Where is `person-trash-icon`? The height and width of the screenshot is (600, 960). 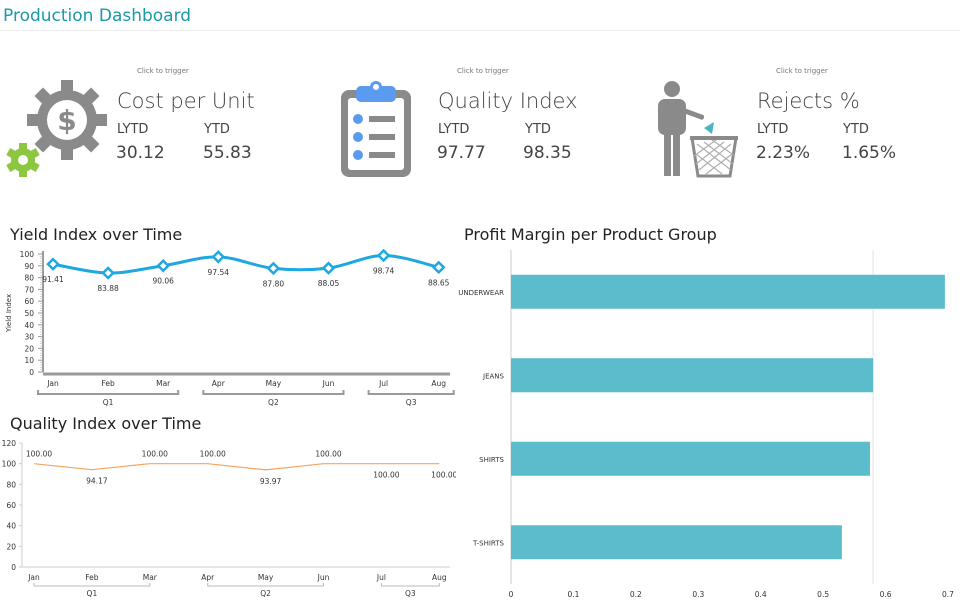 person-trash-icon is located at coordinates (698, 129).